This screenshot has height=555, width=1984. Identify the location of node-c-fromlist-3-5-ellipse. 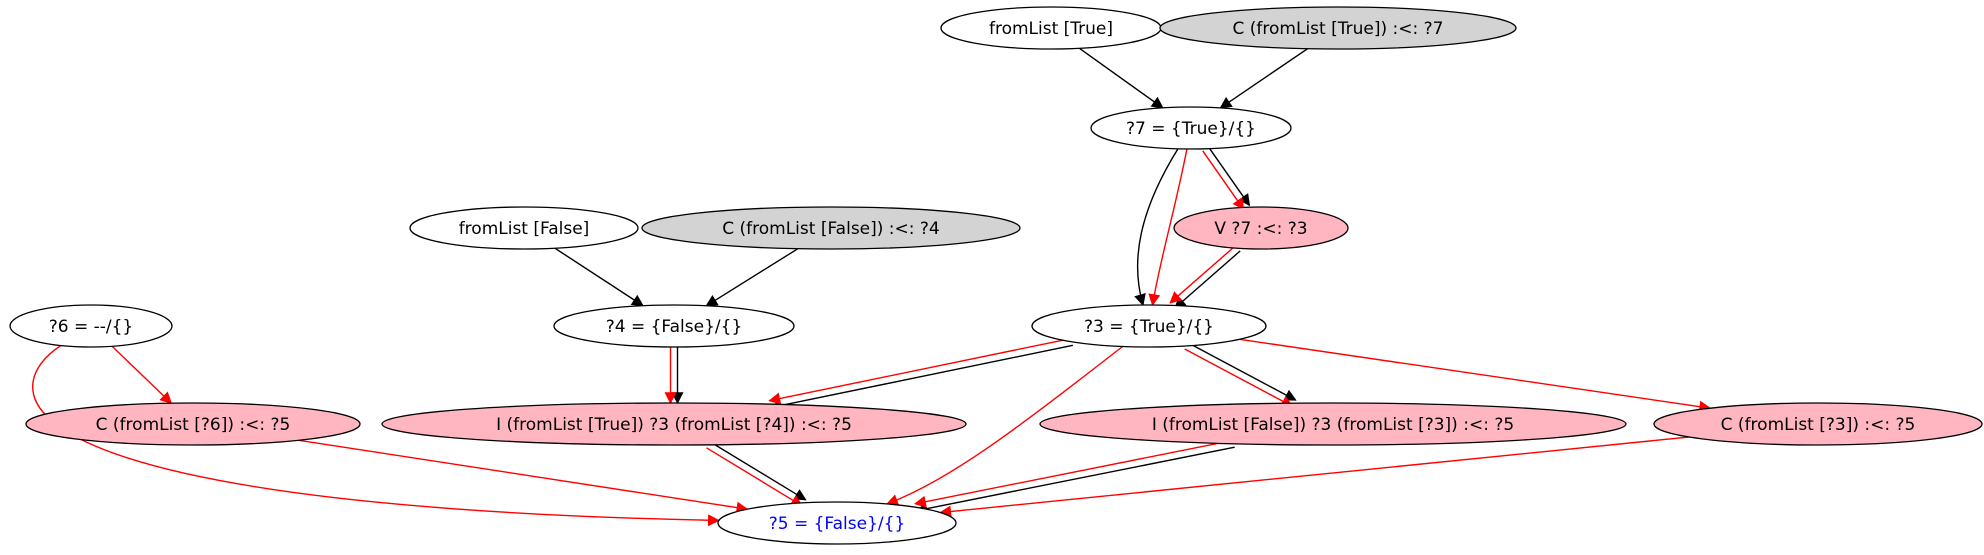
(1818, 424).